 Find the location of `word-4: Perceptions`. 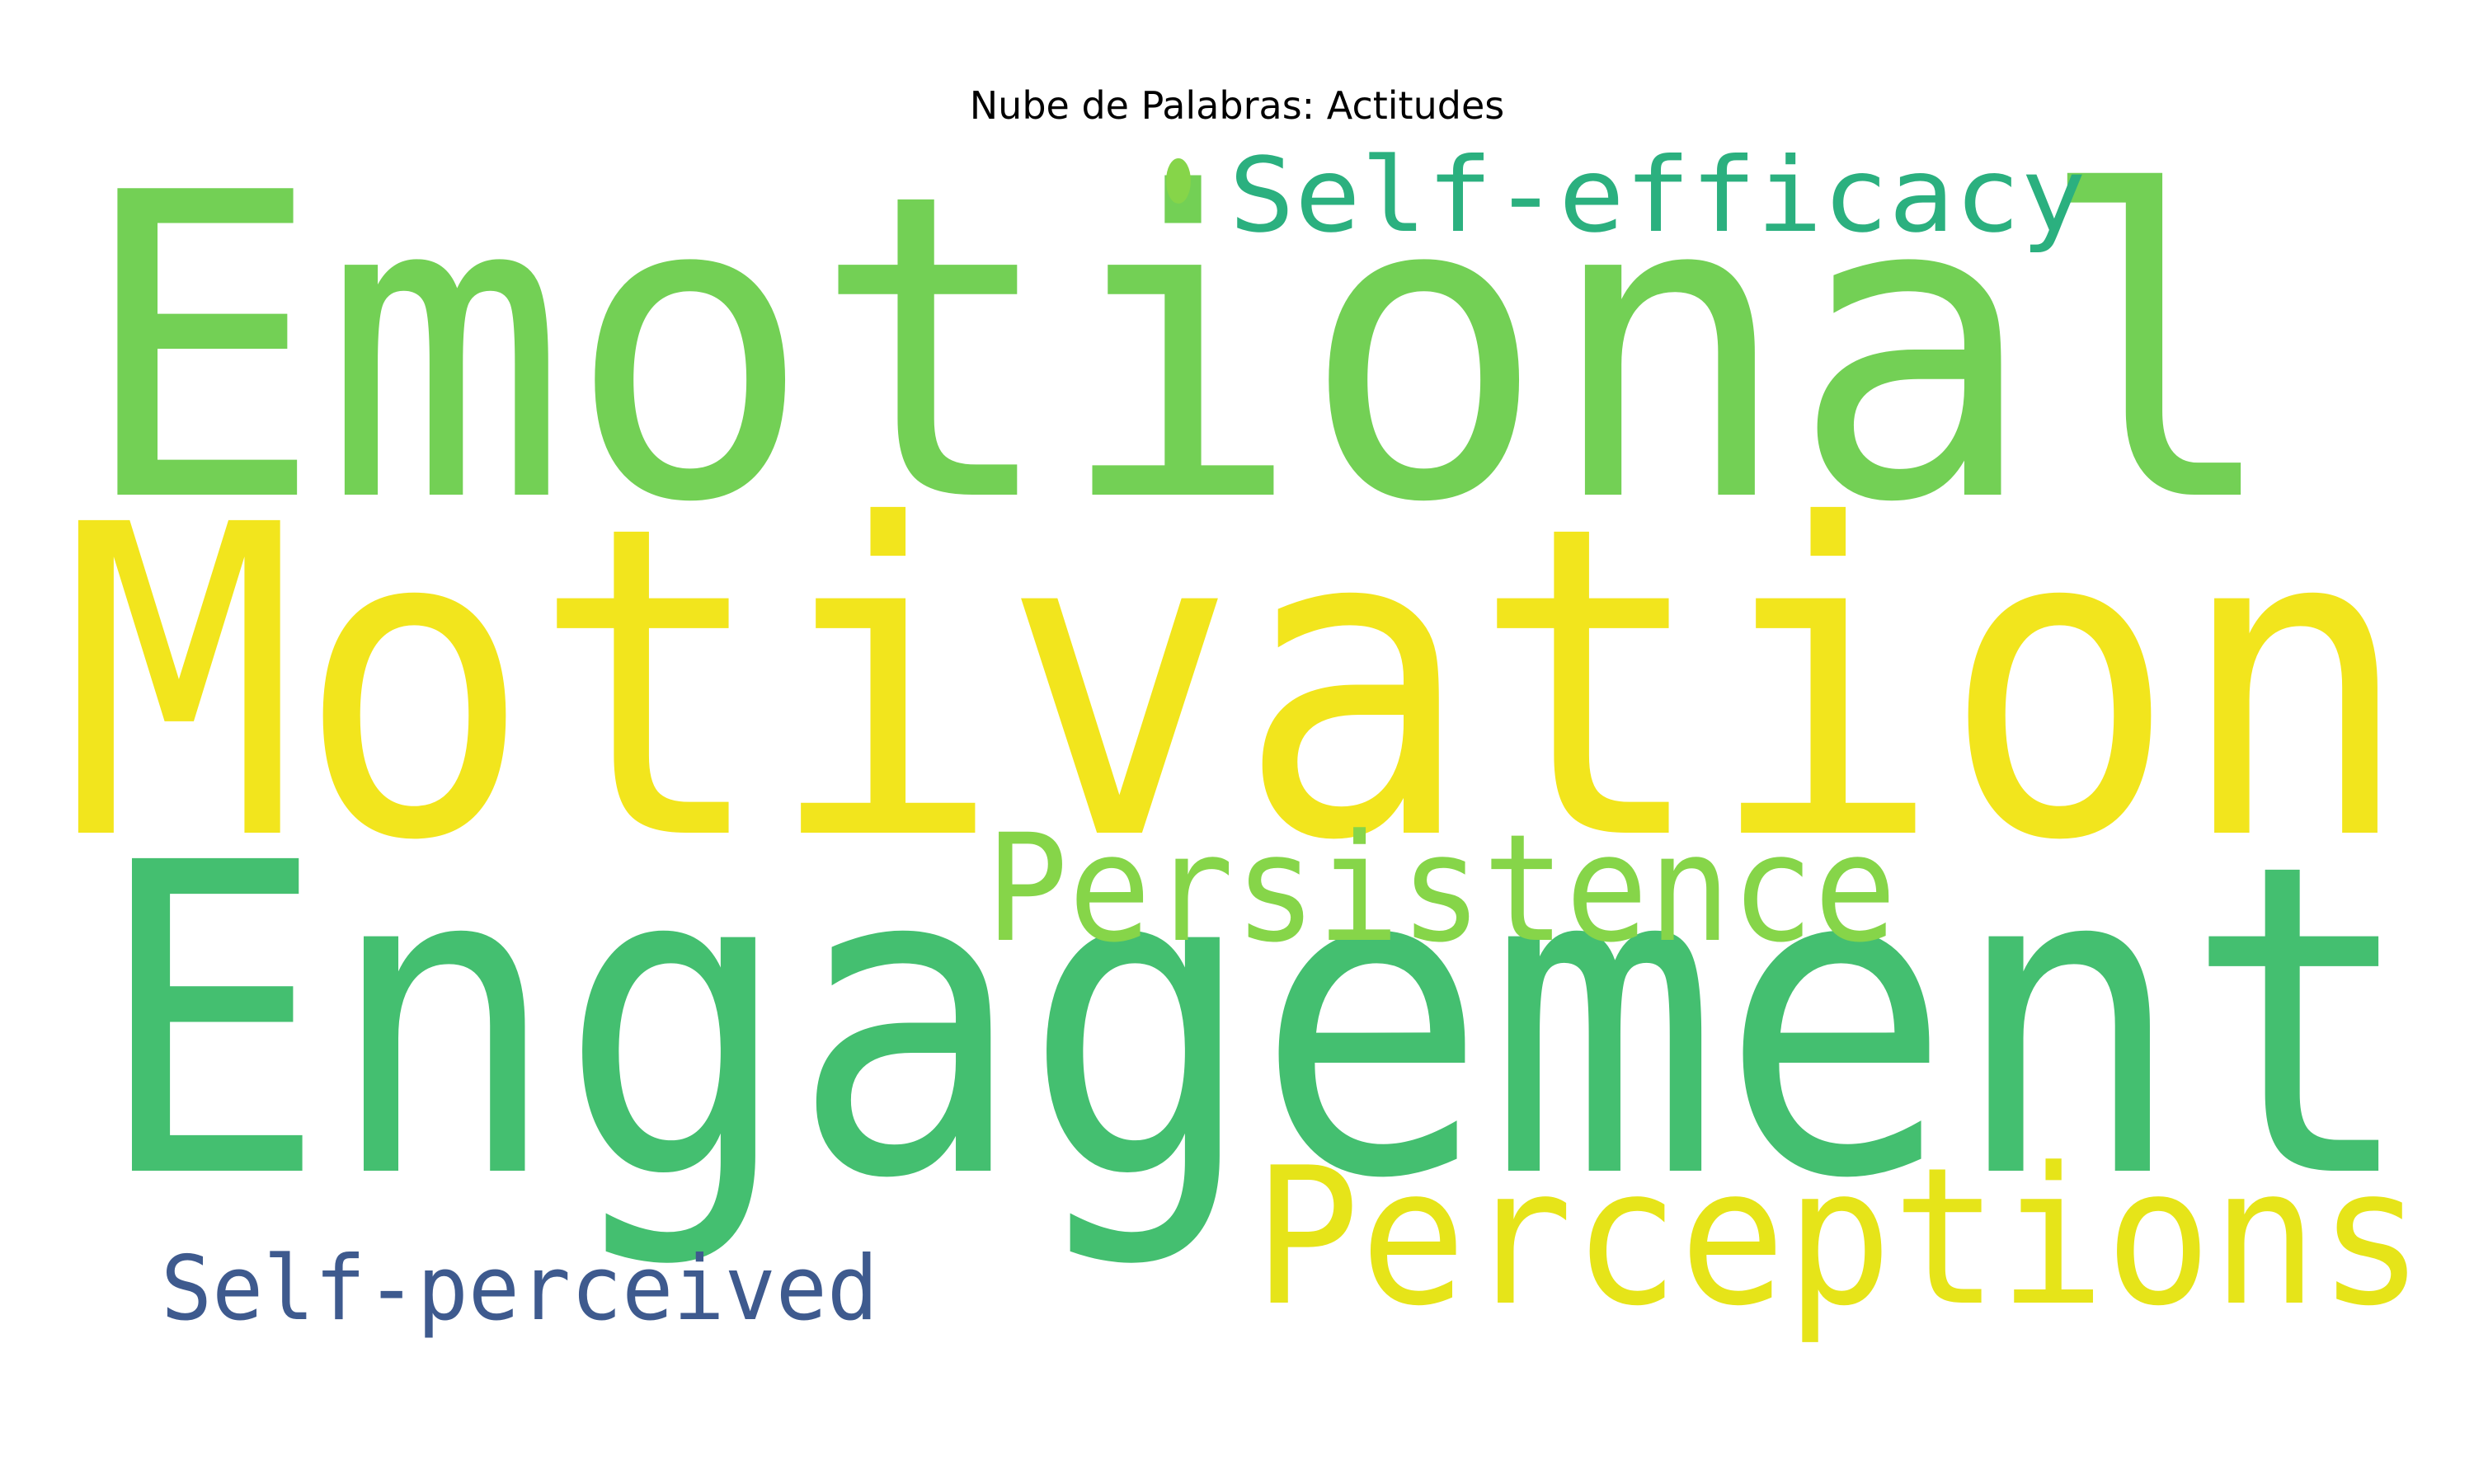

word-4: Perceptions is located at coordinates (1839, 1238).